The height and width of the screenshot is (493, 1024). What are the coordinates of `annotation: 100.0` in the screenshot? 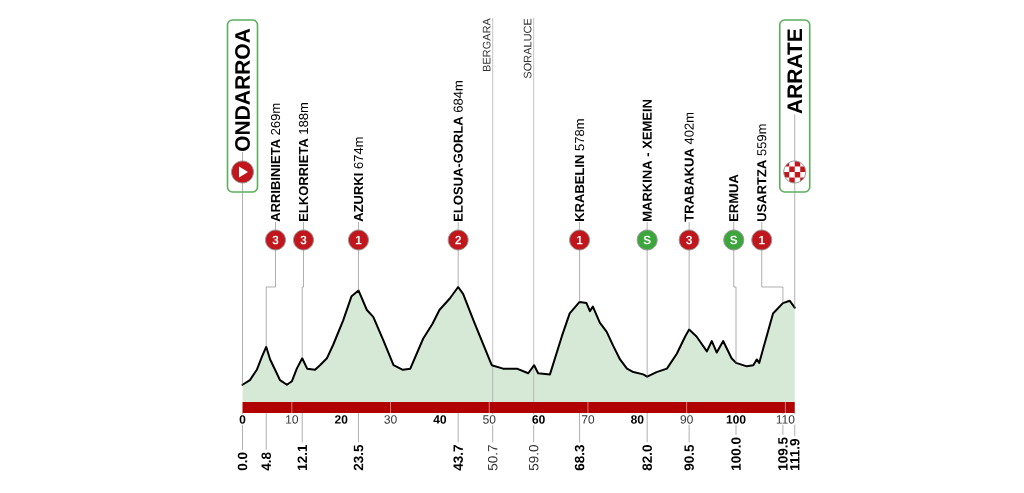 It's located at (736, 453).